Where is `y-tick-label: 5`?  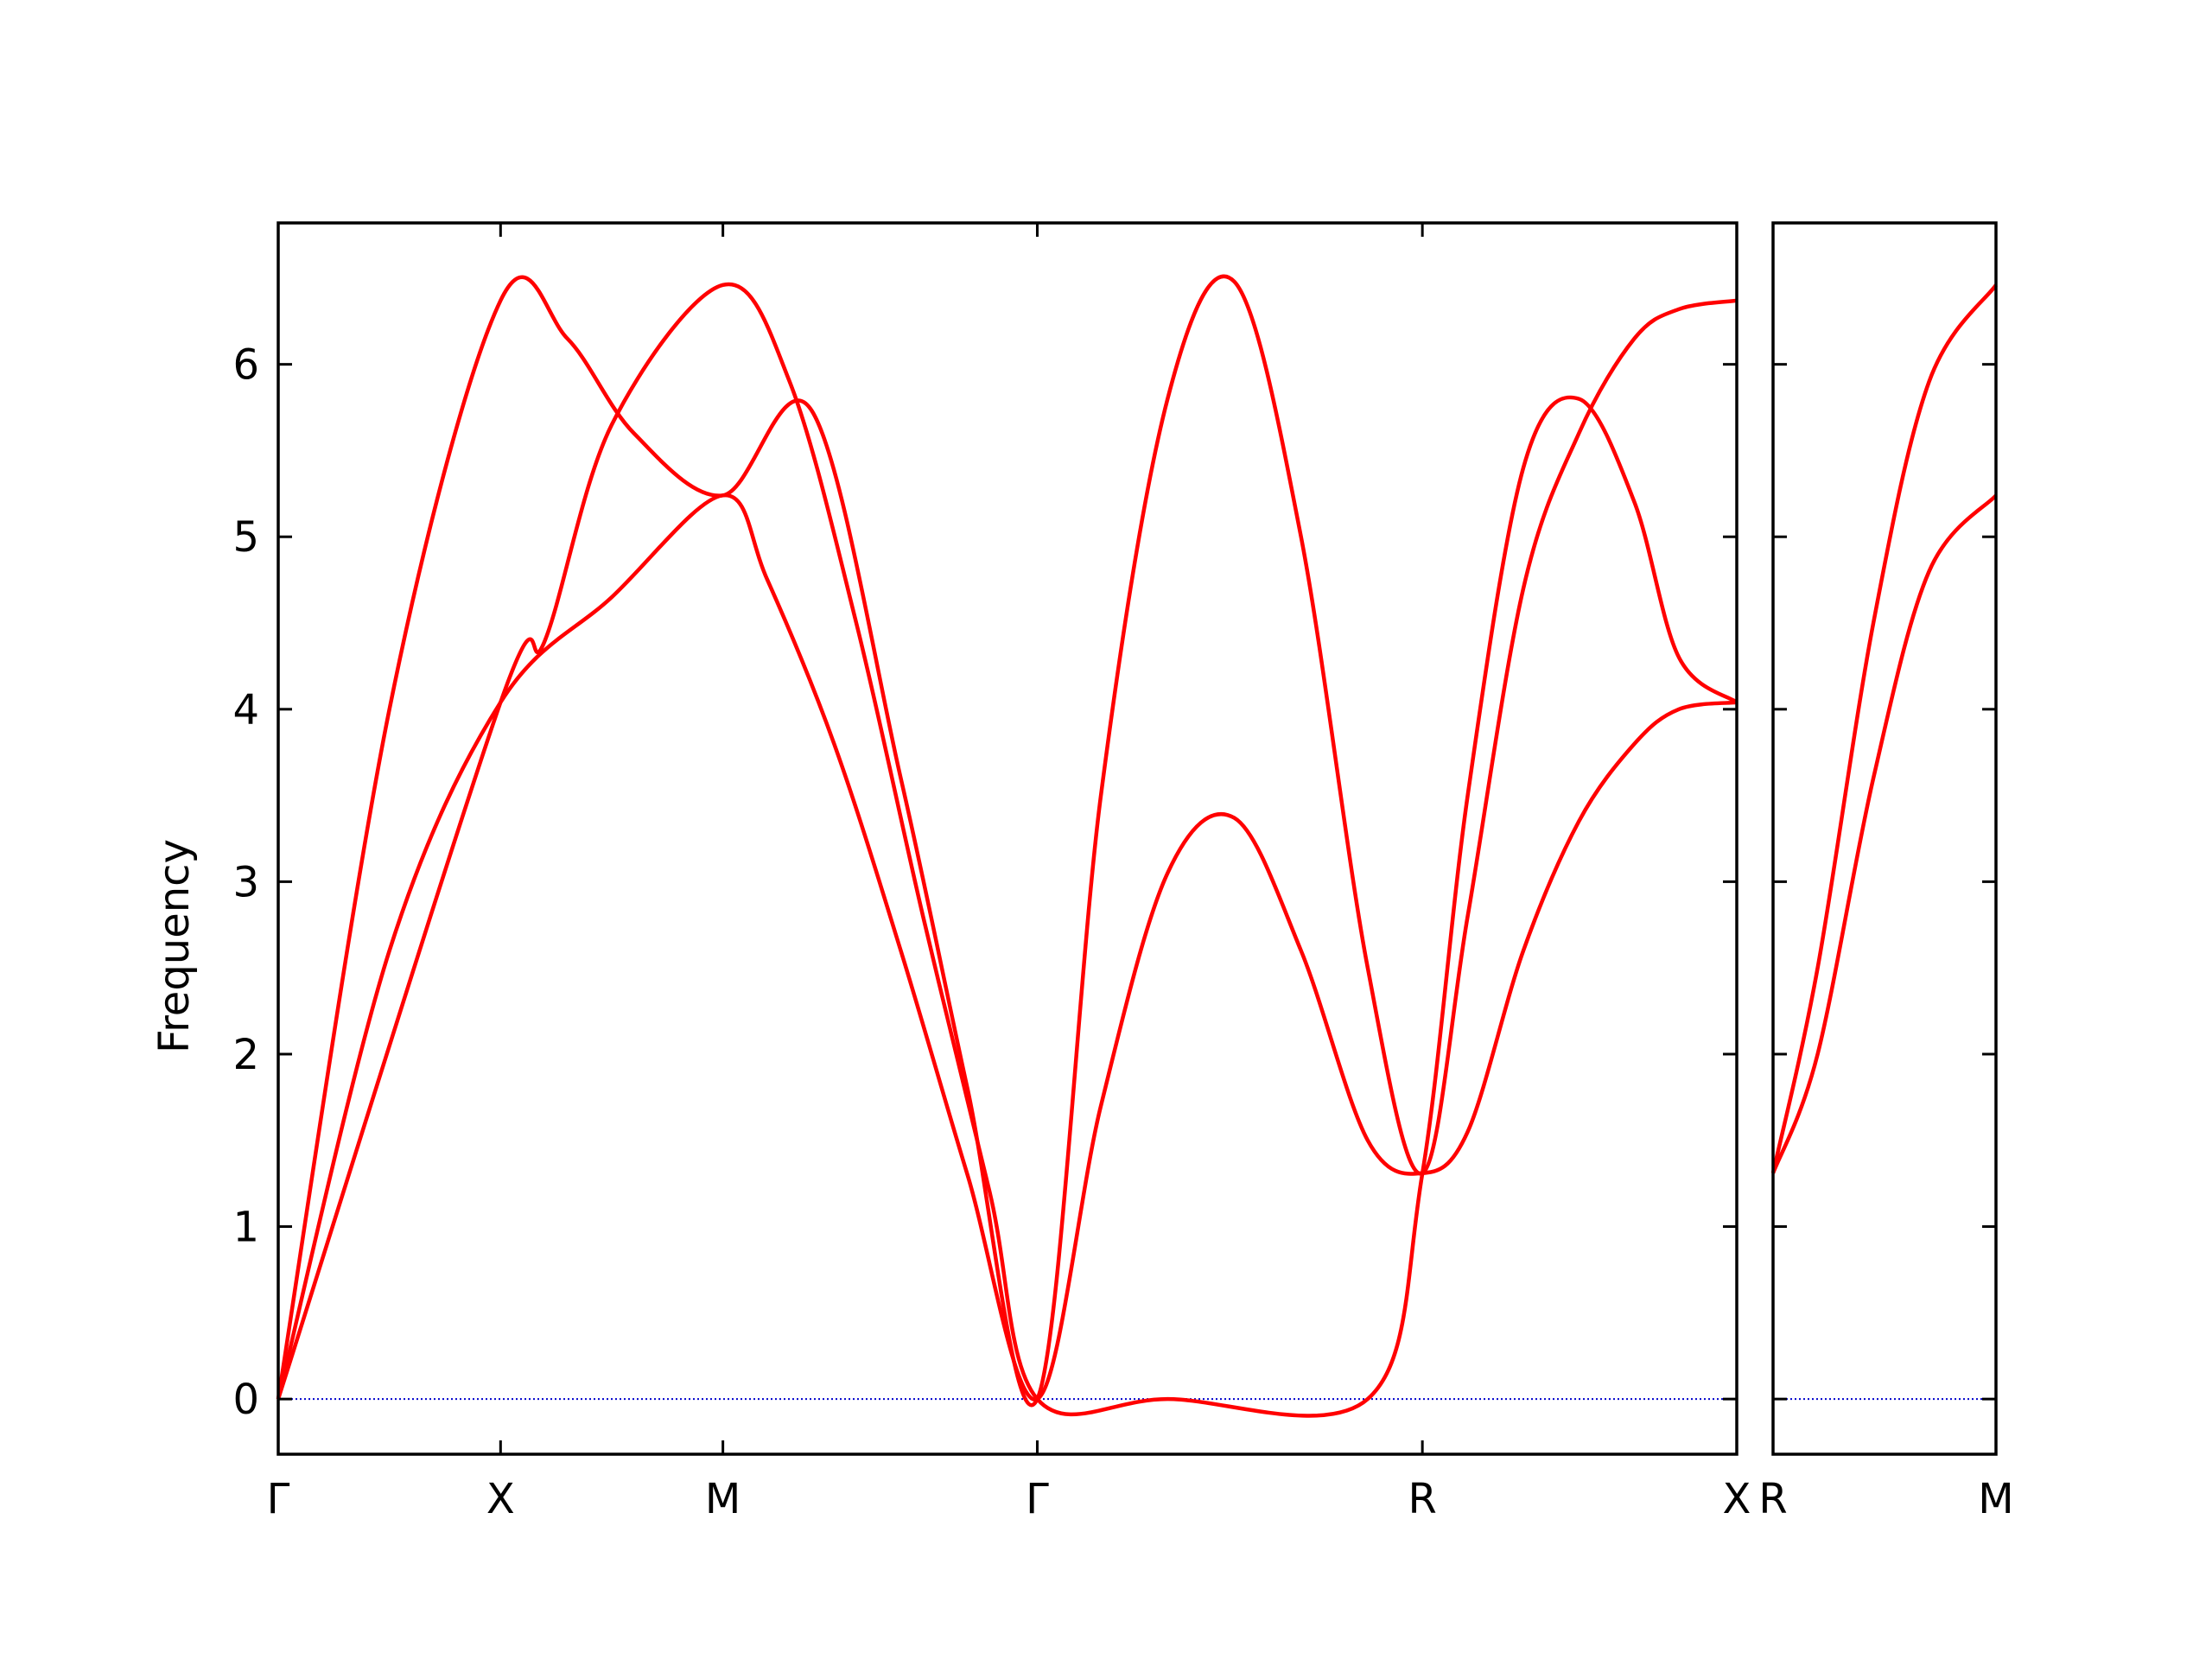
y-tick-label: 5 is located at coordinates (245, 537).